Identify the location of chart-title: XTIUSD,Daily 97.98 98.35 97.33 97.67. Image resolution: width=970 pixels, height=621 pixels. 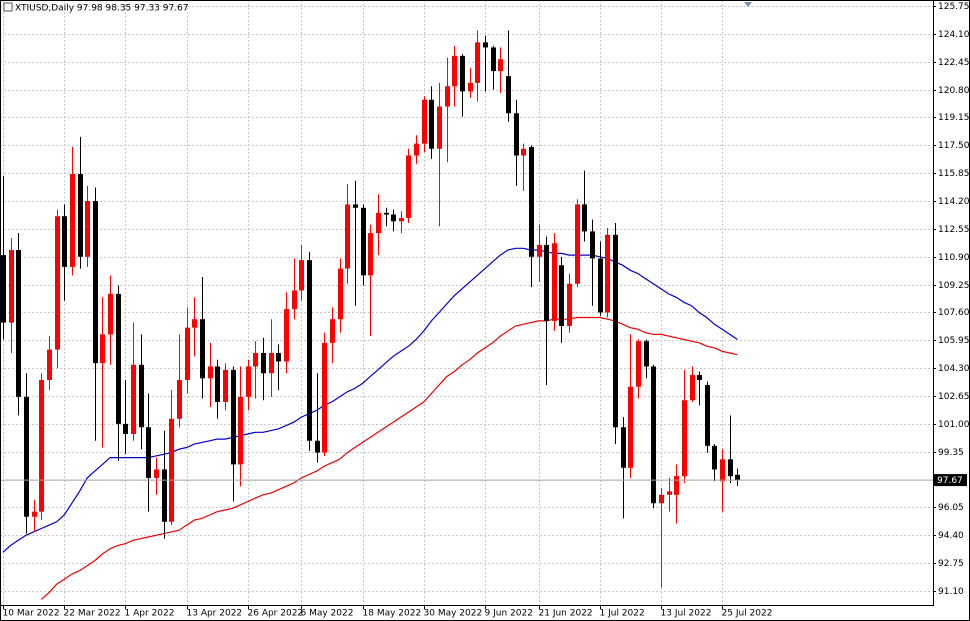
(102, 9).